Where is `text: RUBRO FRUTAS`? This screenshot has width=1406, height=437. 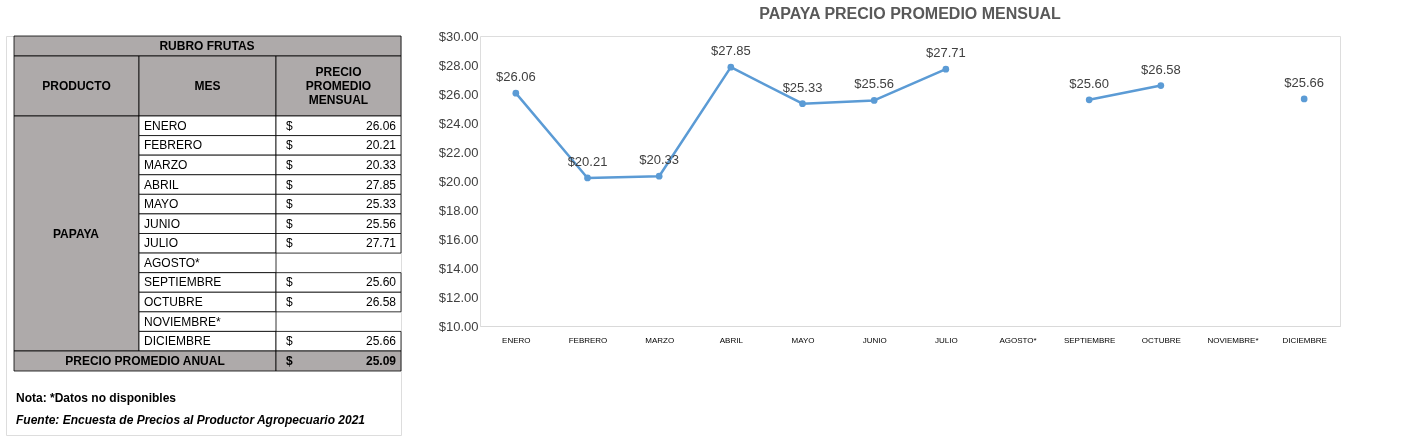
text: RUBRO FRUTAS is located at coordinates (207, 46).